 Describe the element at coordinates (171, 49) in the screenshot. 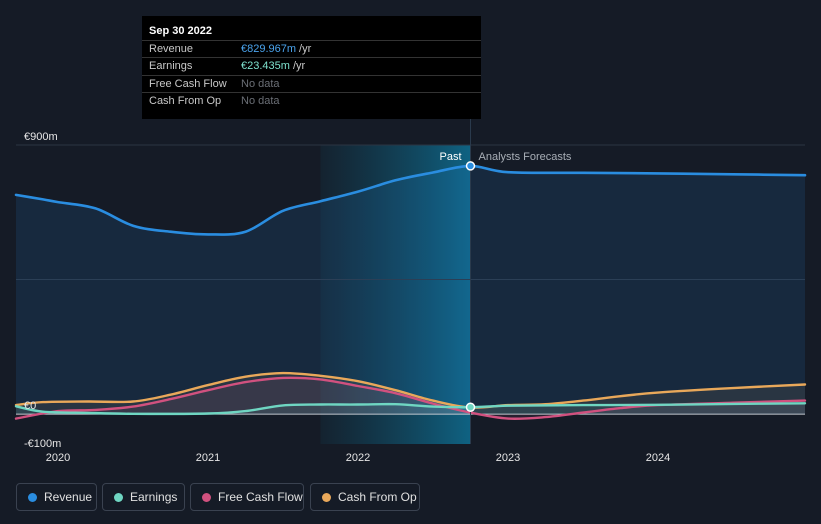

I see `tooltip-label: Revenue` at that location.